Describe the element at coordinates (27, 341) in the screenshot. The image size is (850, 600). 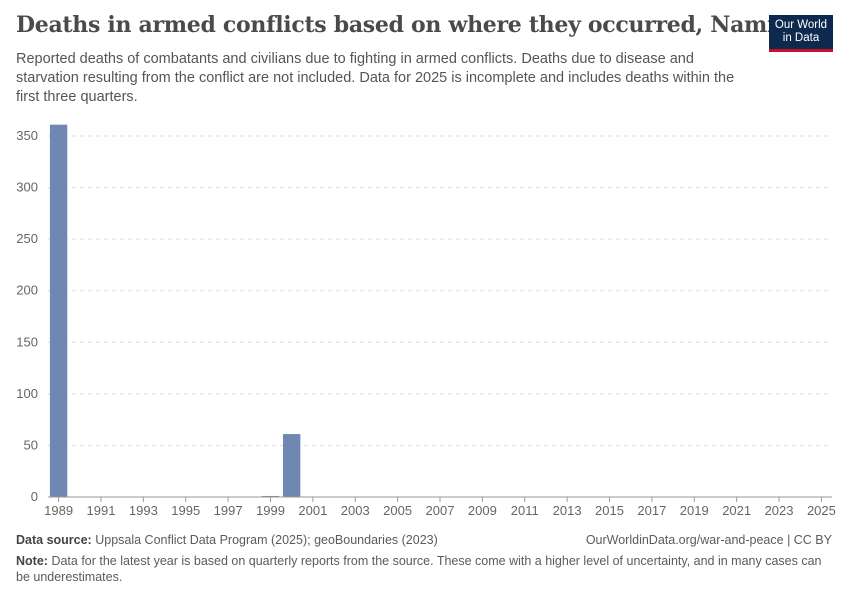
I see `y-tick-label: 150` at that location.